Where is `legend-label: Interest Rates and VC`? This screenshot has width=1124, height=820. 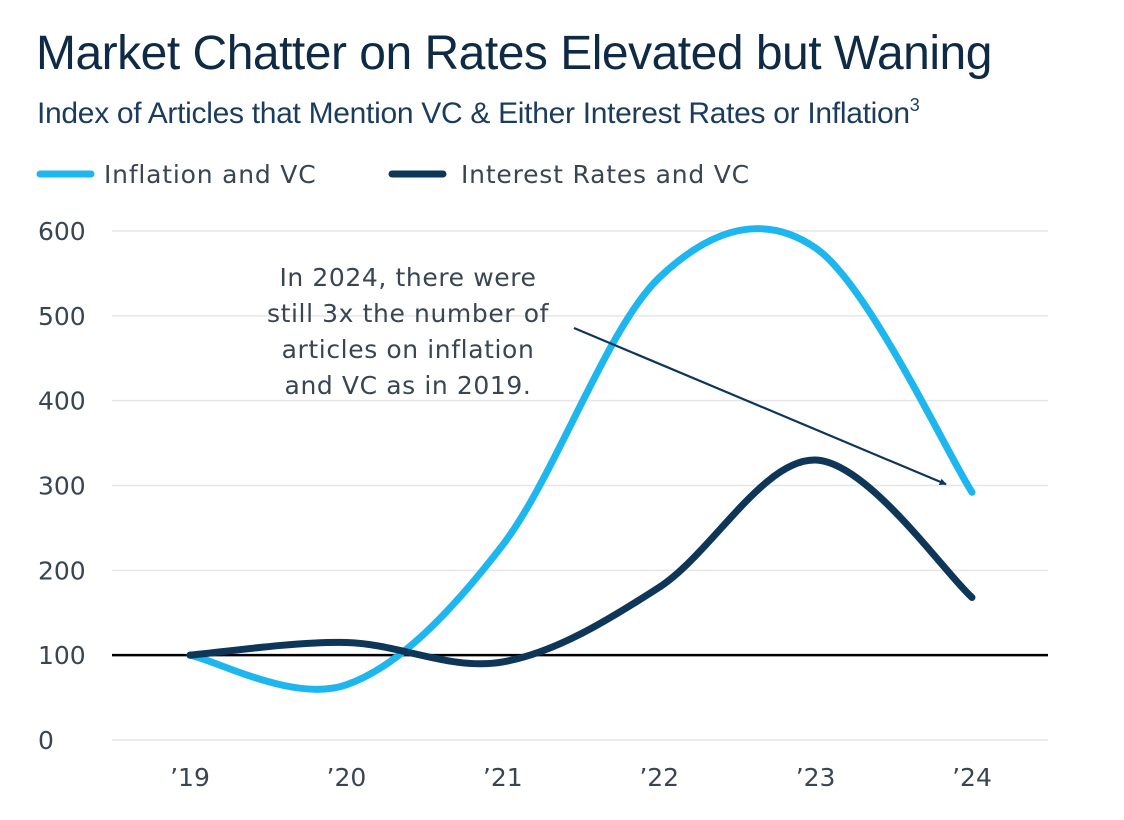 legend-label: Interest Rates and VC is located at coordinates (605, 174).